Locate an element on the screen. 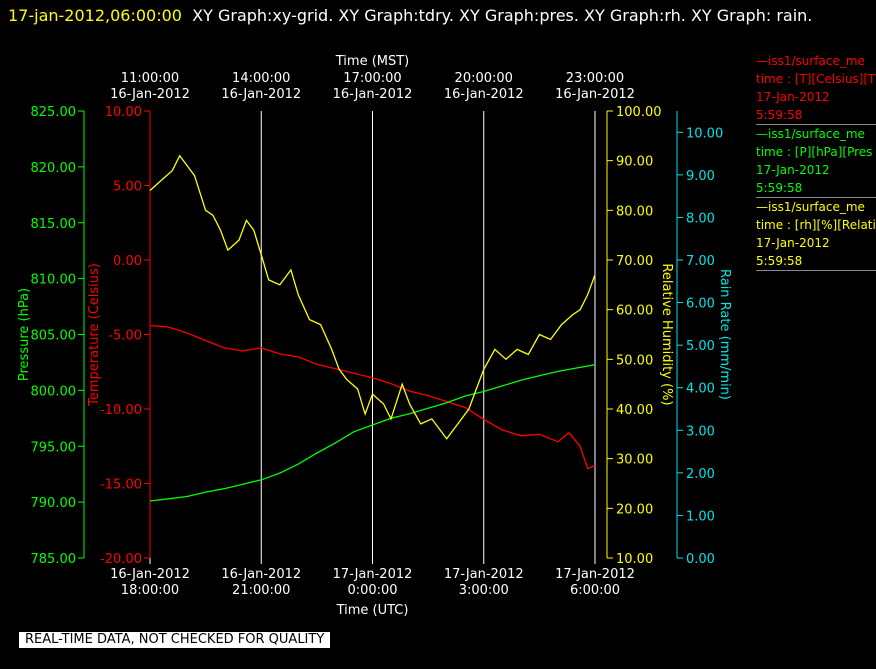 Image resolution: width=876 pixels, height=669 pixels. pressure-tick-label: 785.00 is located at coordinates (54, 559).